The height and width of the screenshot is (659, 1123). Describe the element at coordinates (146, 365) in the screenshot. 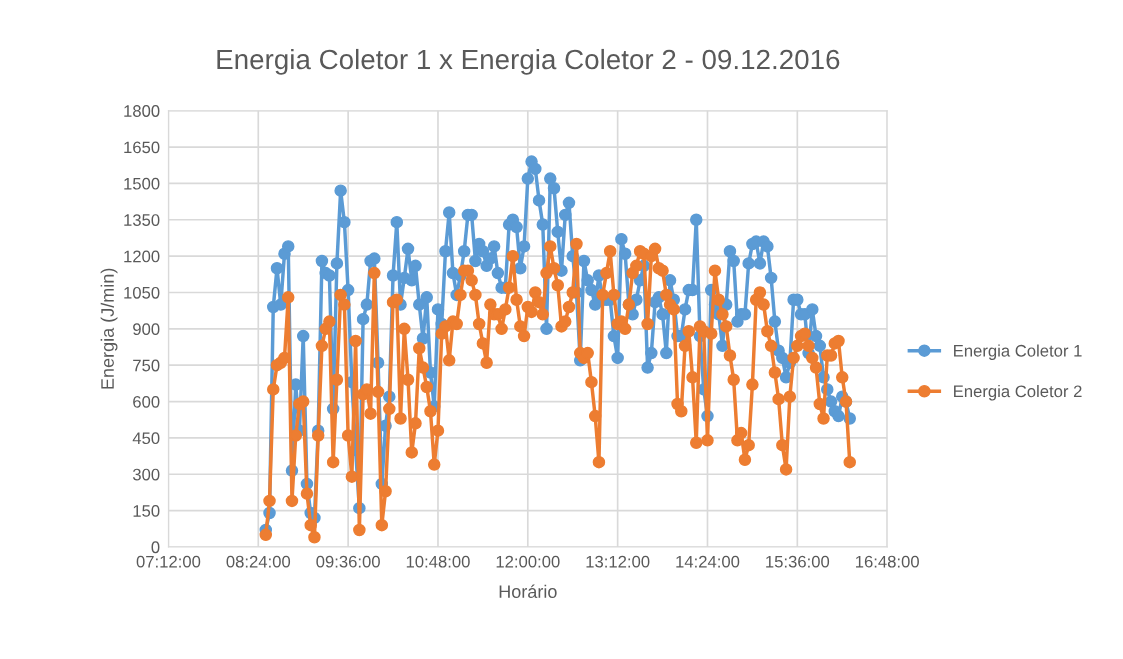

I see `y-tick-label: 750` at that location.